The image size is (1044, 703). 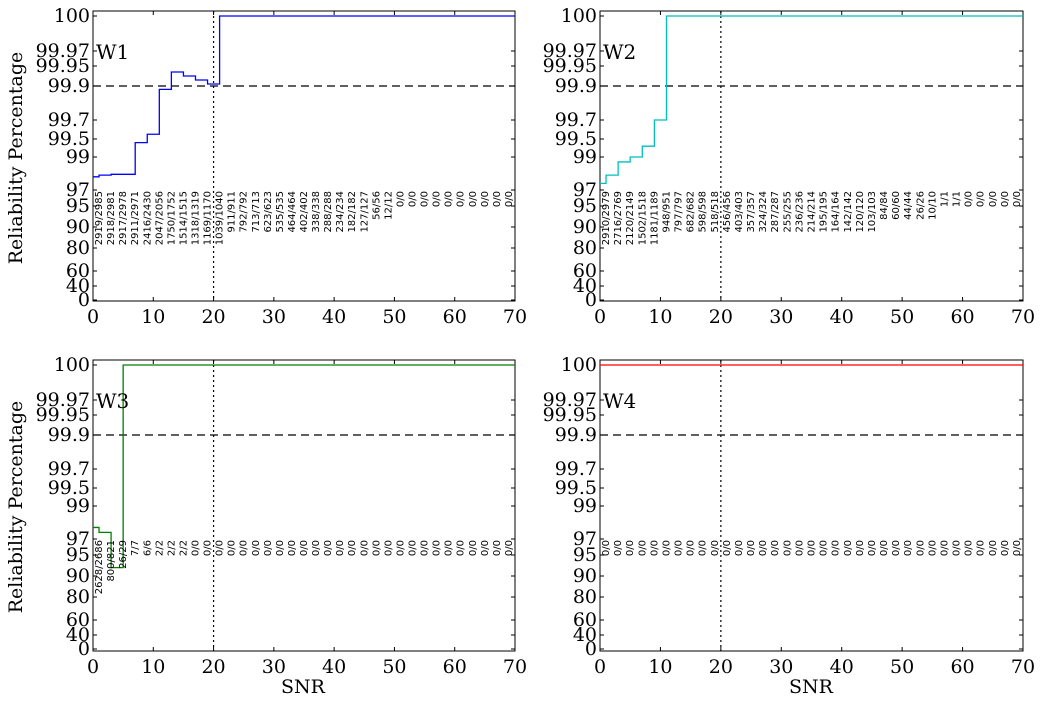 What do you see at coordinates (654, 218) in the screenshot?
I see `bin-count-label: 1181/1189` at bounding box center [654, 218].